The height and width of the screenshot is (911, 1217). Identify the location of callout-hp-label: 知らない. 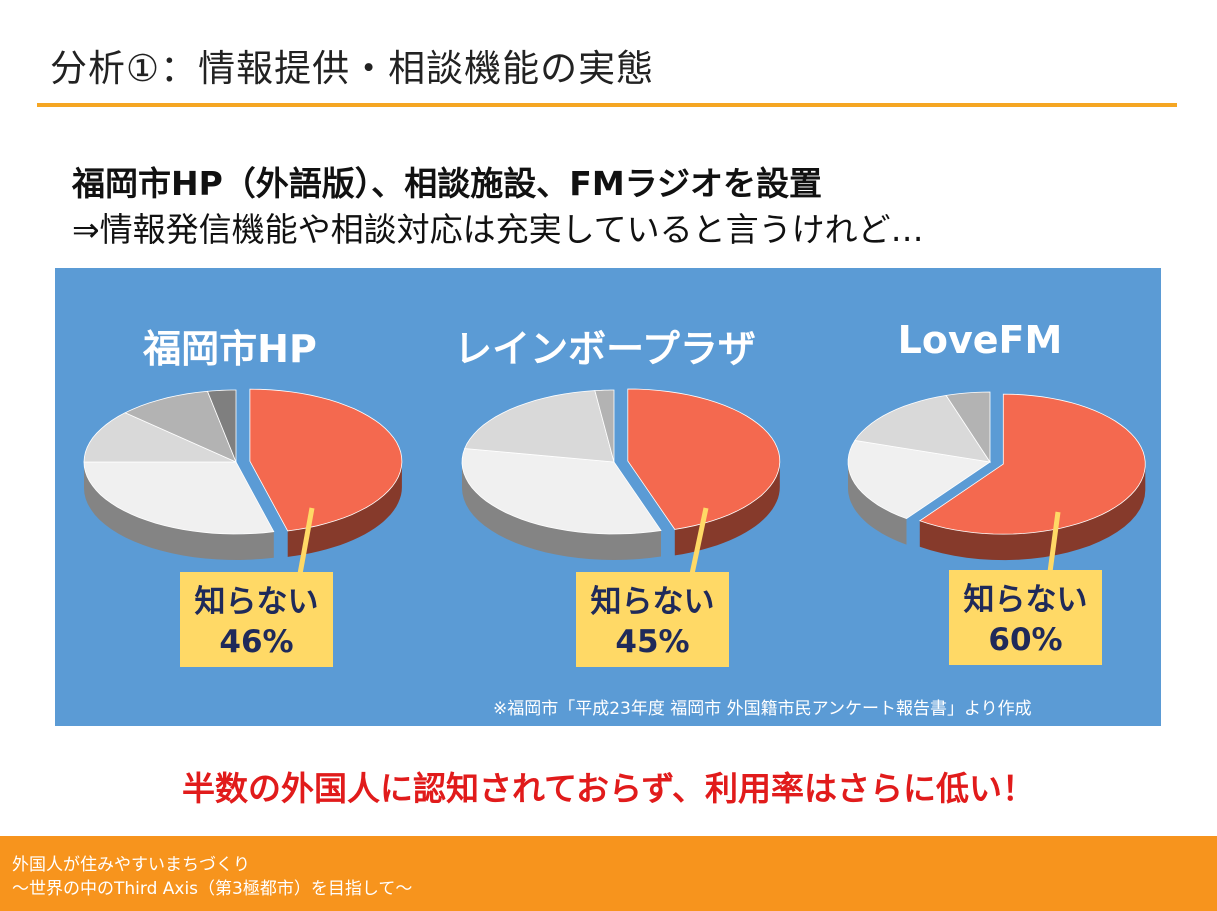
(256, 602).